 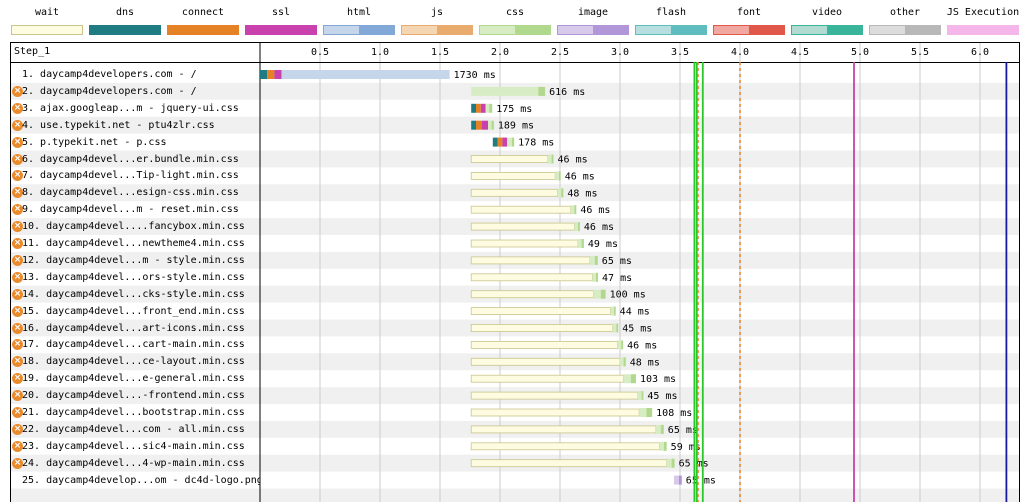 What do you see at coordinates (440, 52) in the screenshot?
I see `x-tick-label: 1.5` at bounding box center [440, 52].